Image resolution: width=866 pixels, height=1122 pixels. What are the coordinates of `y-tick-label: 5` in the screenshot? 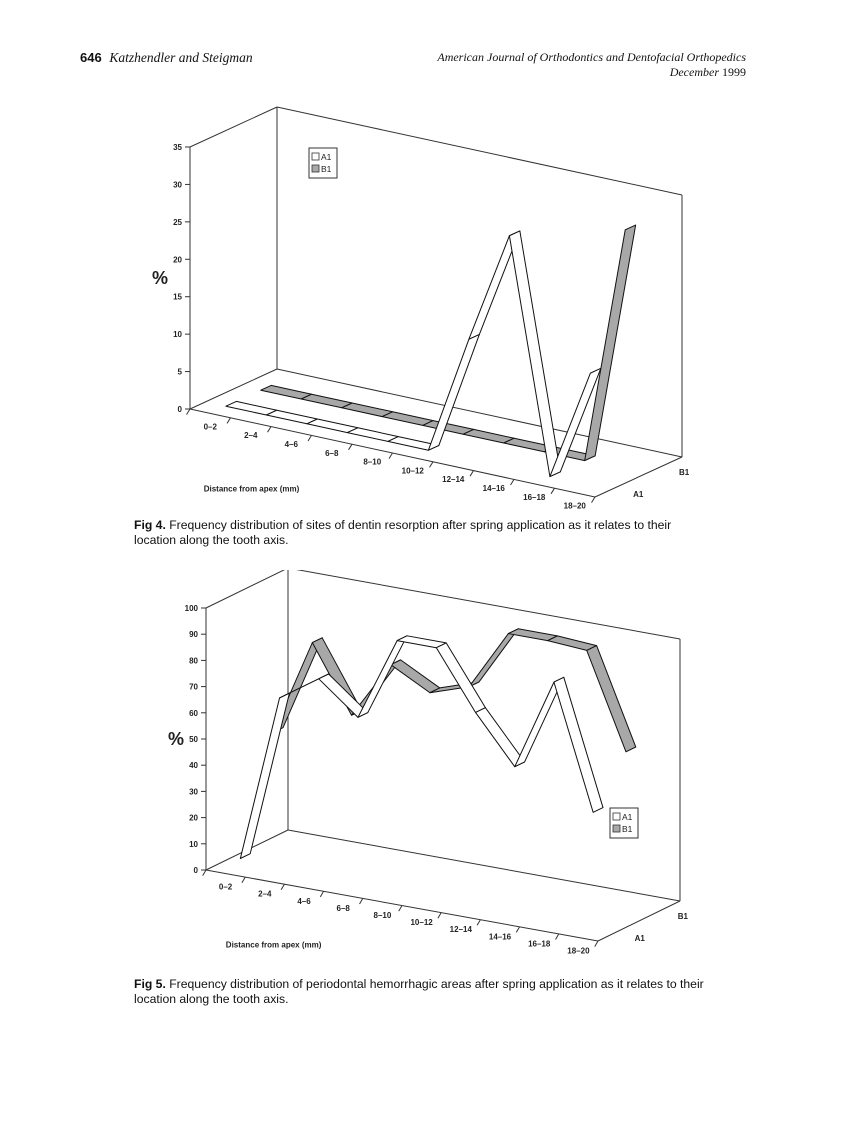 It's located at (180, 372).